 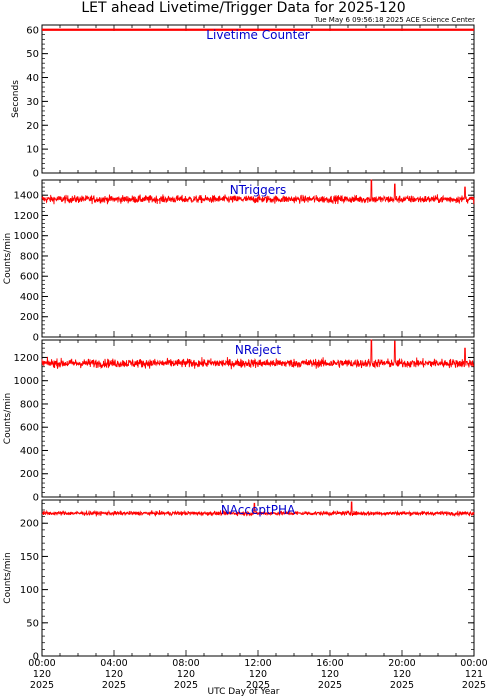 What do you see at coordinates (257, 35) in the screenshot?
I see `panel-label: Livetime Counter` at bounding box center [257, 35].